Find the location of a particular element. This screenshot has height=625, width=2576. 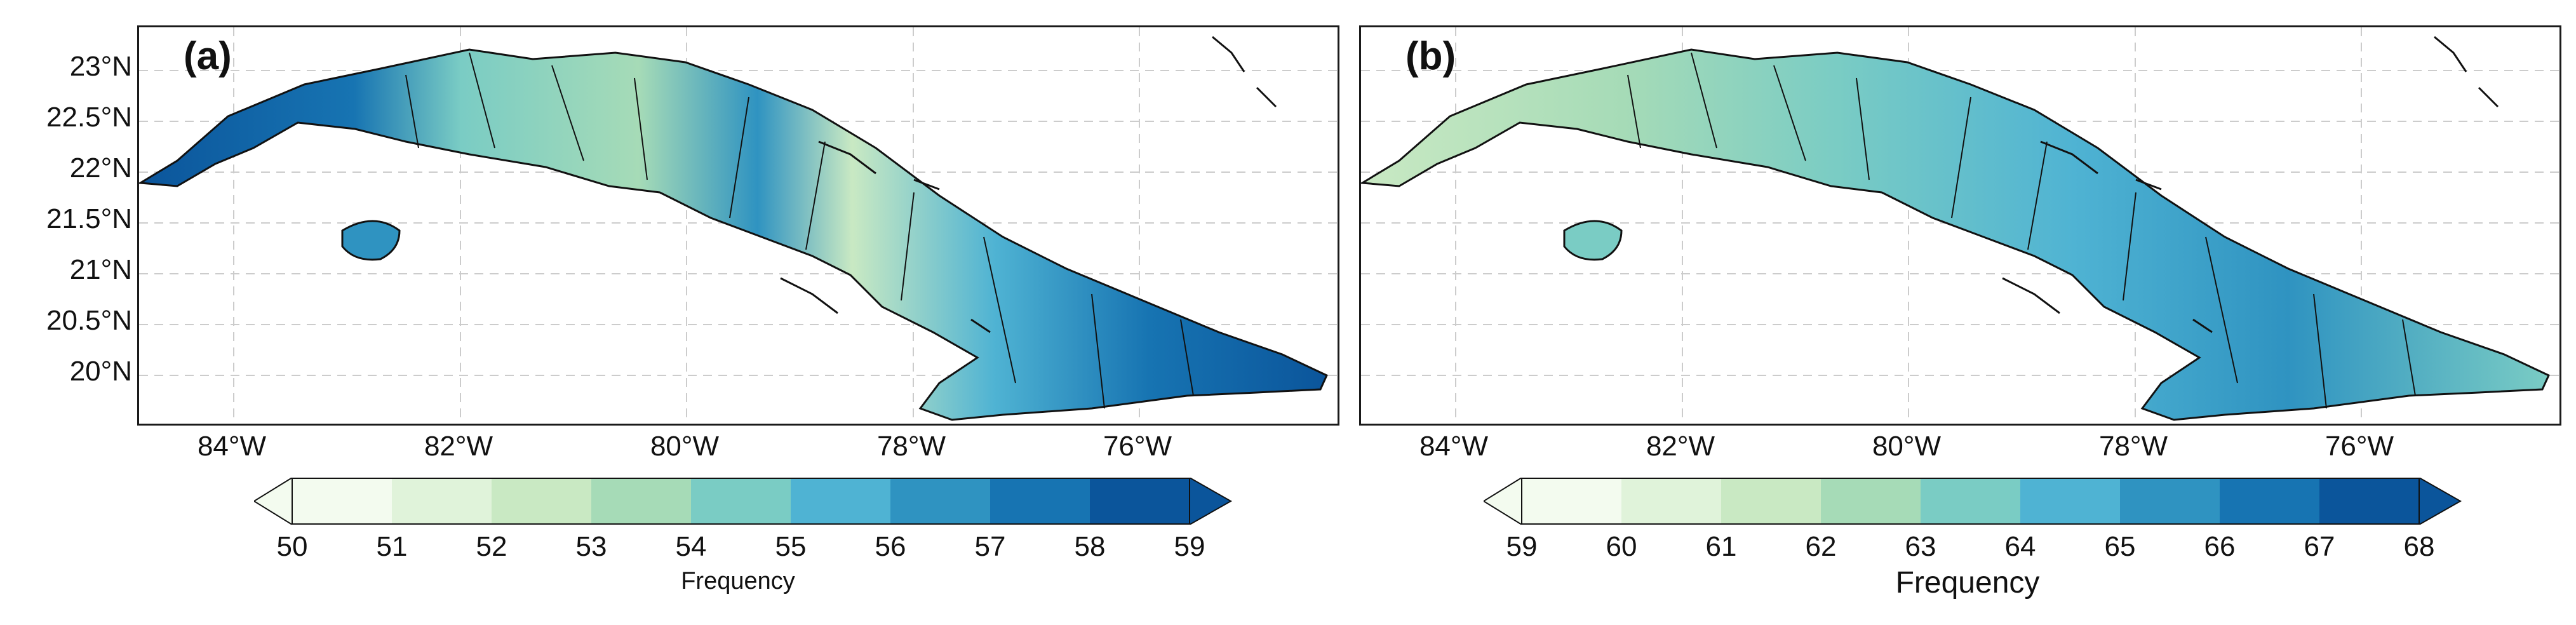

colorbar-b-over-triangle is located at coordinates (2440, 501).